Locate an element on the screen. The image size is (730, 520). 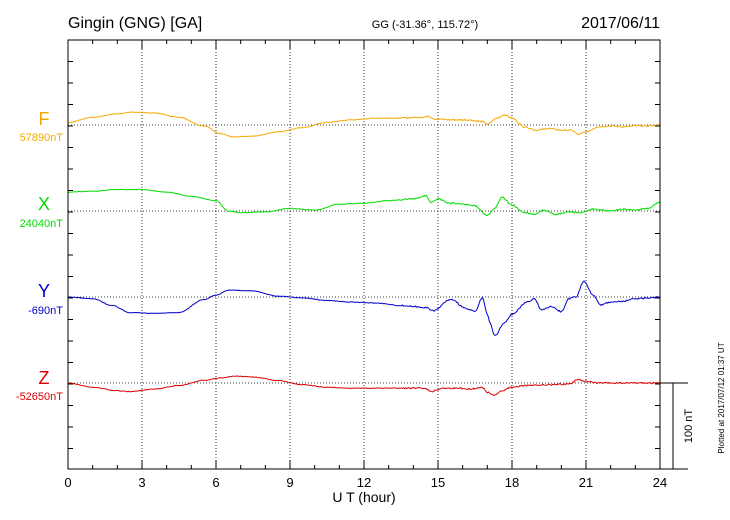
trace-z is located at coordinates (364, 386).